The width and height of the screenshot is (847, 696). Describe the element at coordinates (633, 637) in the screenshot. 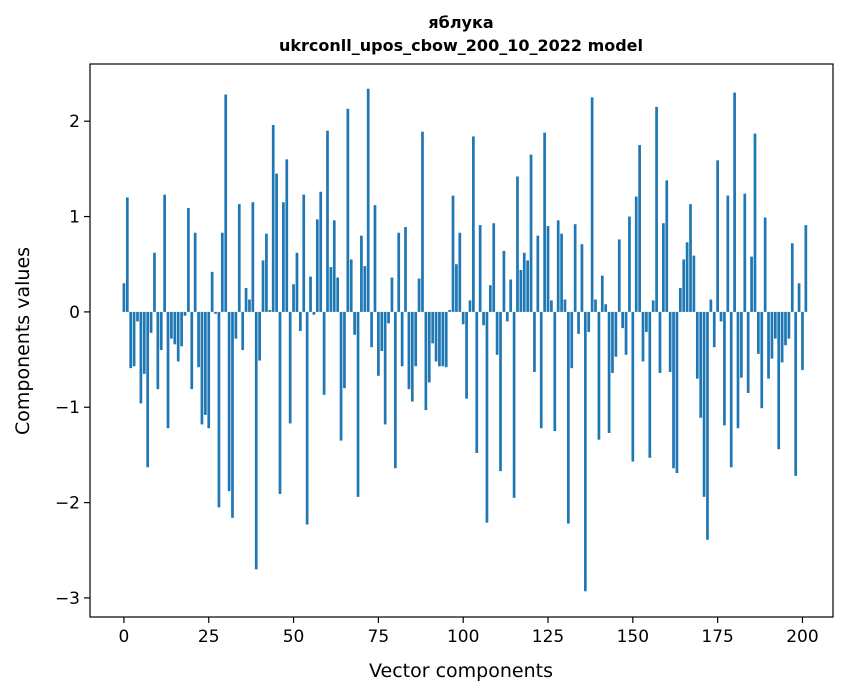

I see `x-tick-label: 150` at that location.